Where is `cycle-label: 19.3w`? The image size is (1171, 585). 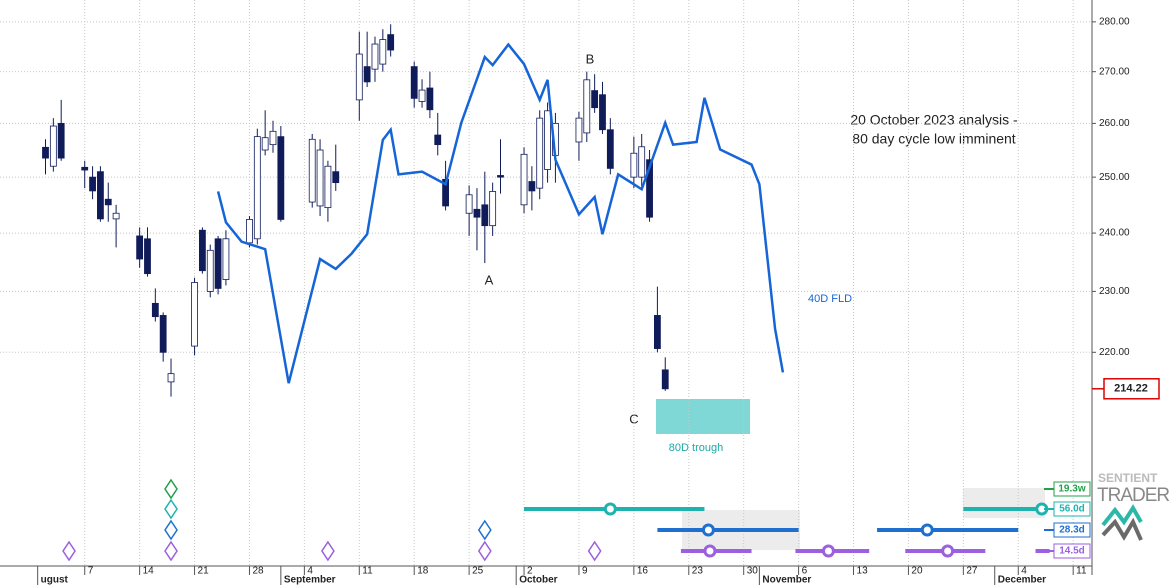
cycle-label: 19.3w is located at coordinates (1071, 489).